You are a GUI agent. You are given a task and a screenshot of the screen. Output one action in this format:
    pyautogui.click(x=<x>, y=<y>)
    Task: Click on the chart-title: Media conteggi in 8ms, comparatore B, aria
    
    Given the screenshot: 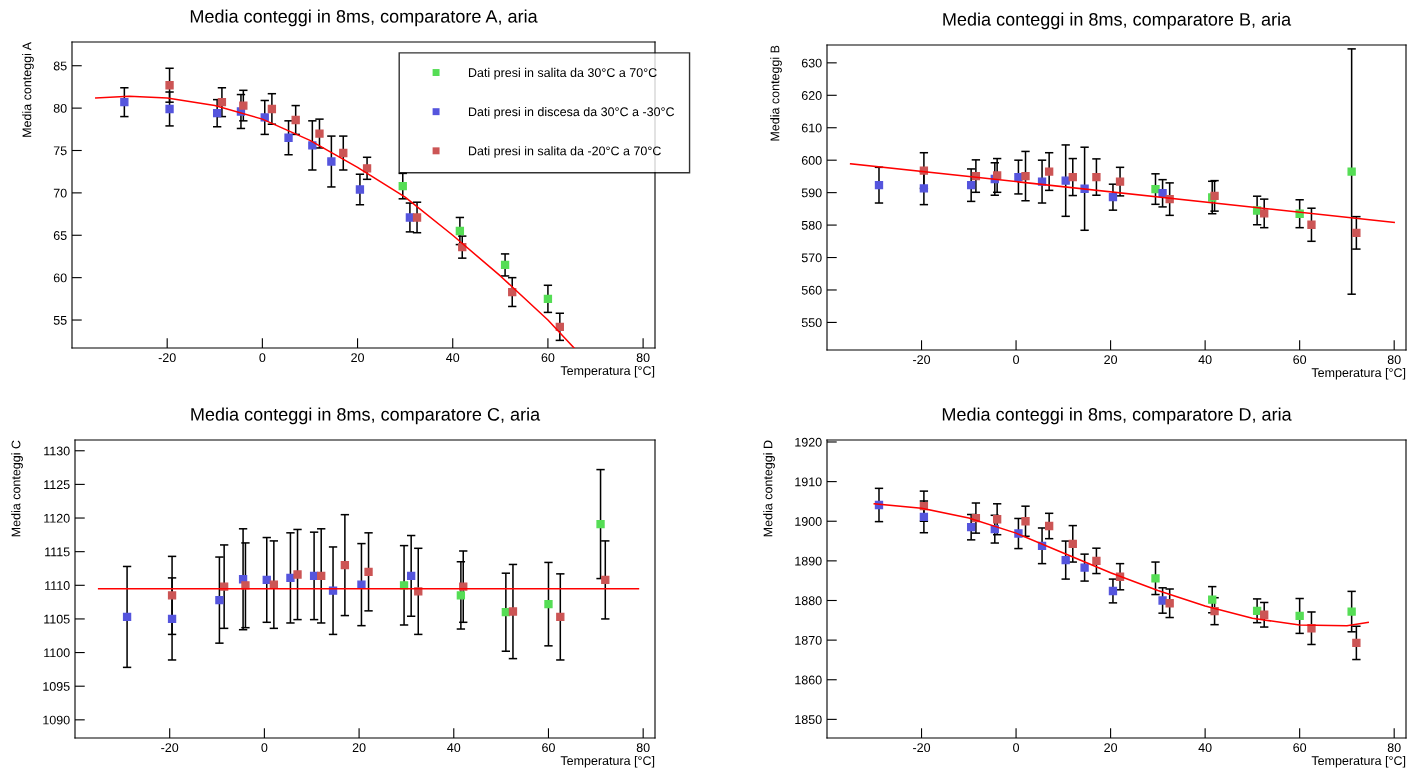 What is the action you would take?
    pyautogui.click(x=1117, y=21)
    